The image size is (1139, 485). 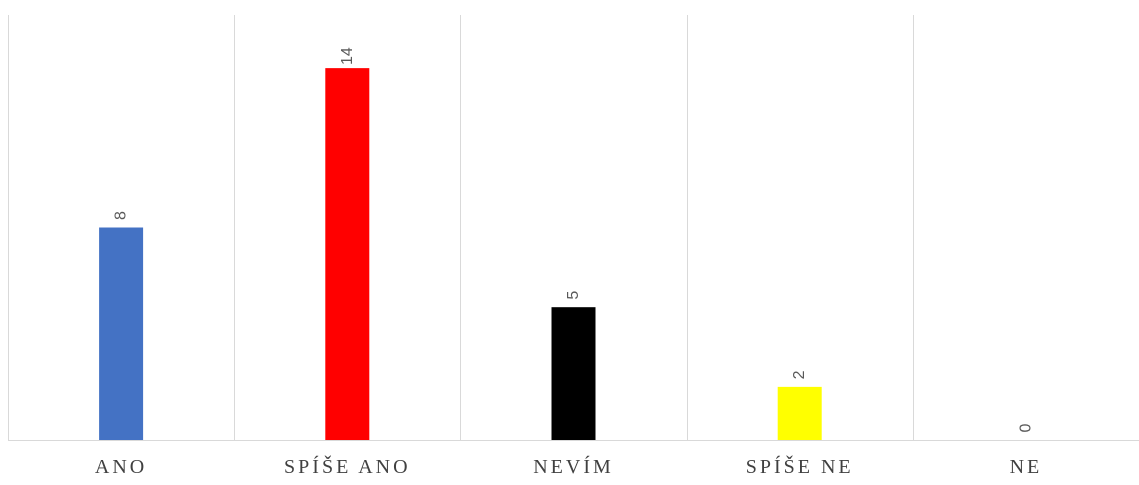 I want to click on data-label: 2, so click(x=799, y=374).